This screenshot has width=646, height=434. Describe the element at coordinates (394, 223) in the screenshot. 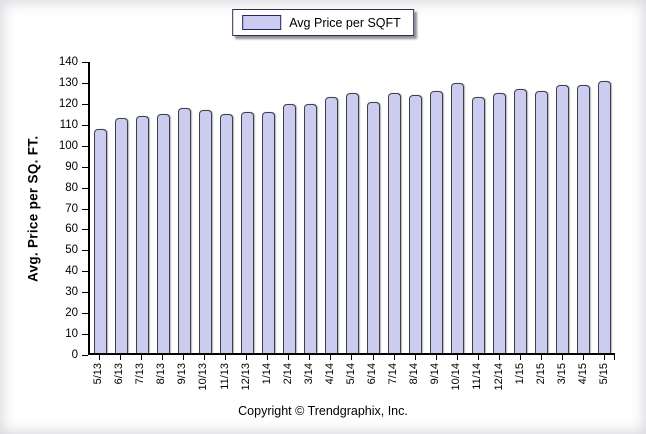

I see `bar-7/14` at that location.